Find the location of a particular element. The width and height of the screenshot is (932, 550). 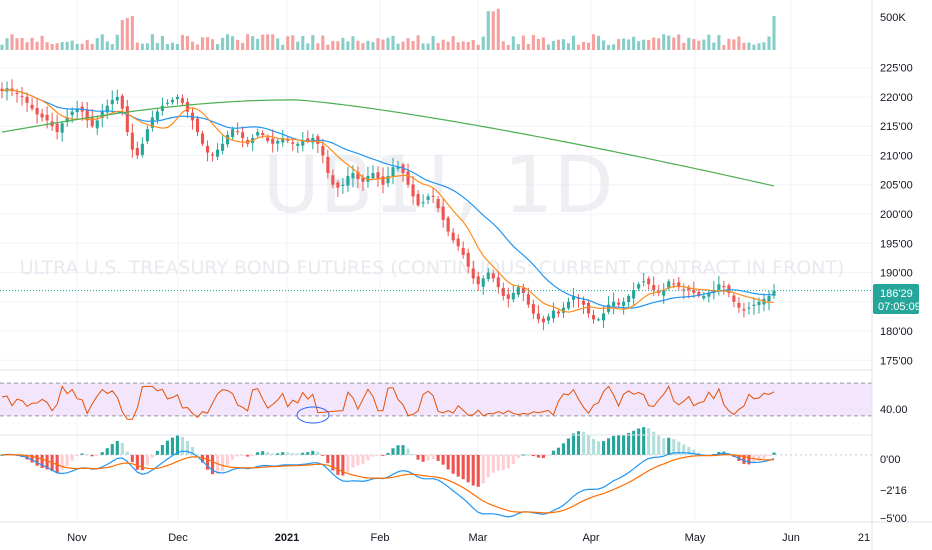

date-tick-mar: Mar is located at coordinates (478, 538).